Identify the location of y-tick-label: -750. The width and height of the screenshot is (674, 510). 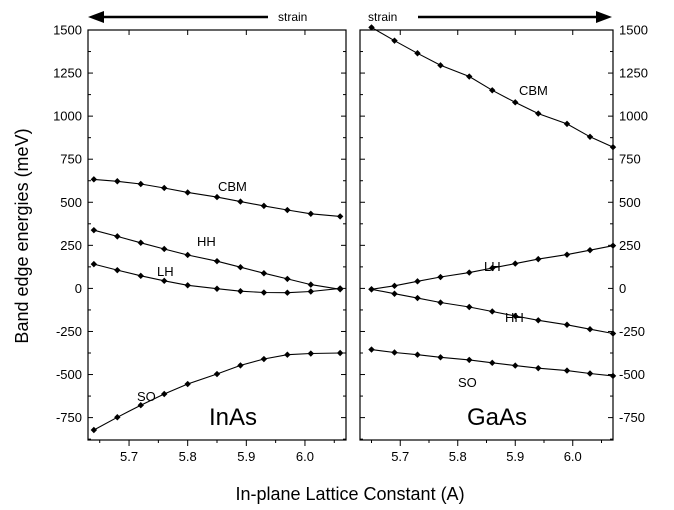
(632, 417).